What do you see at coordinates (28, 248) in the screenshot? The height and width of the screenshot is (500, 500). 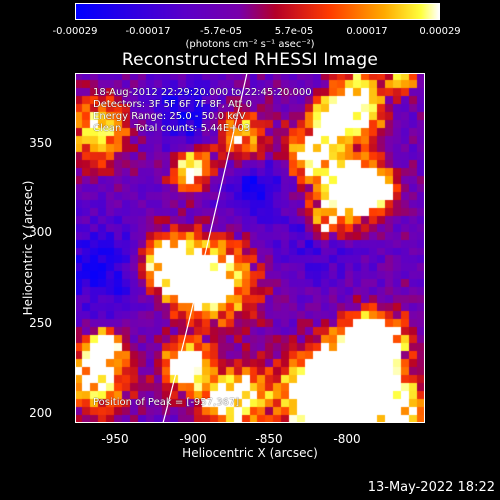 I see `y-axis-label: Heliocentric Y (arcsec)` at bounding box center [28, 248].